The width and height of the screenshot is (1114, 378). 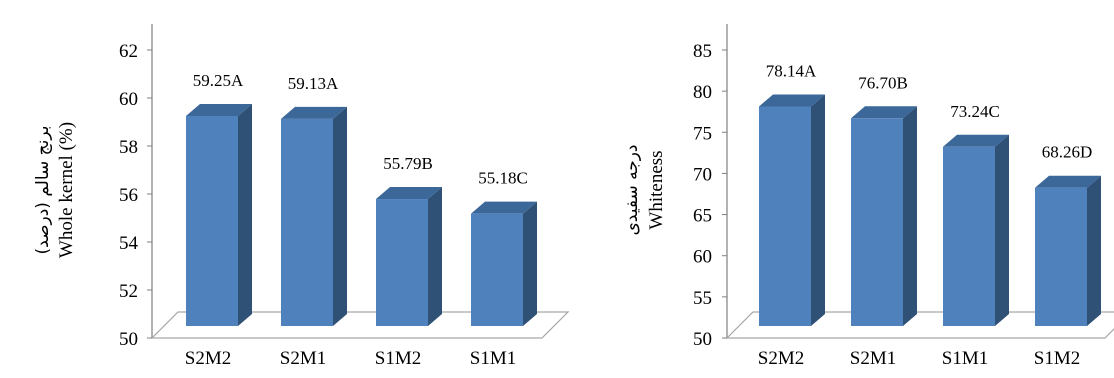 I want to click on y-tick-label: 54, so click(x=129, y=243).